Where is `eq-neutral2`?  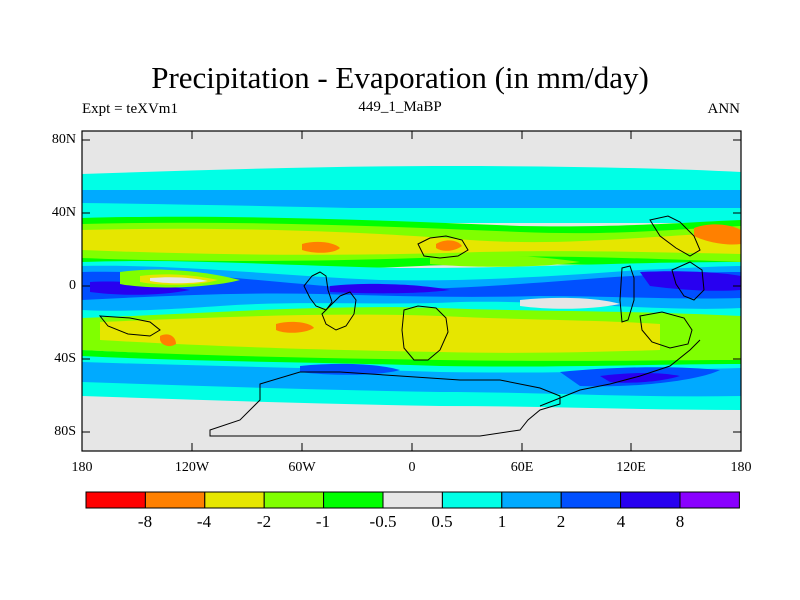
eq-neutral2 is located at coordinates (570, 303).